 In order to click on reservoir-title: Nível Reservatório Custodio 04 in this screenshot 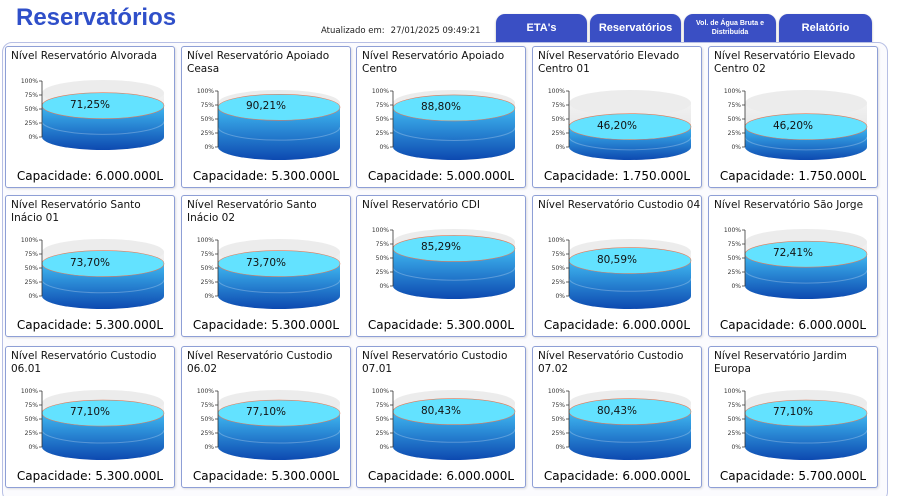, I will do `click(619, 205)`.